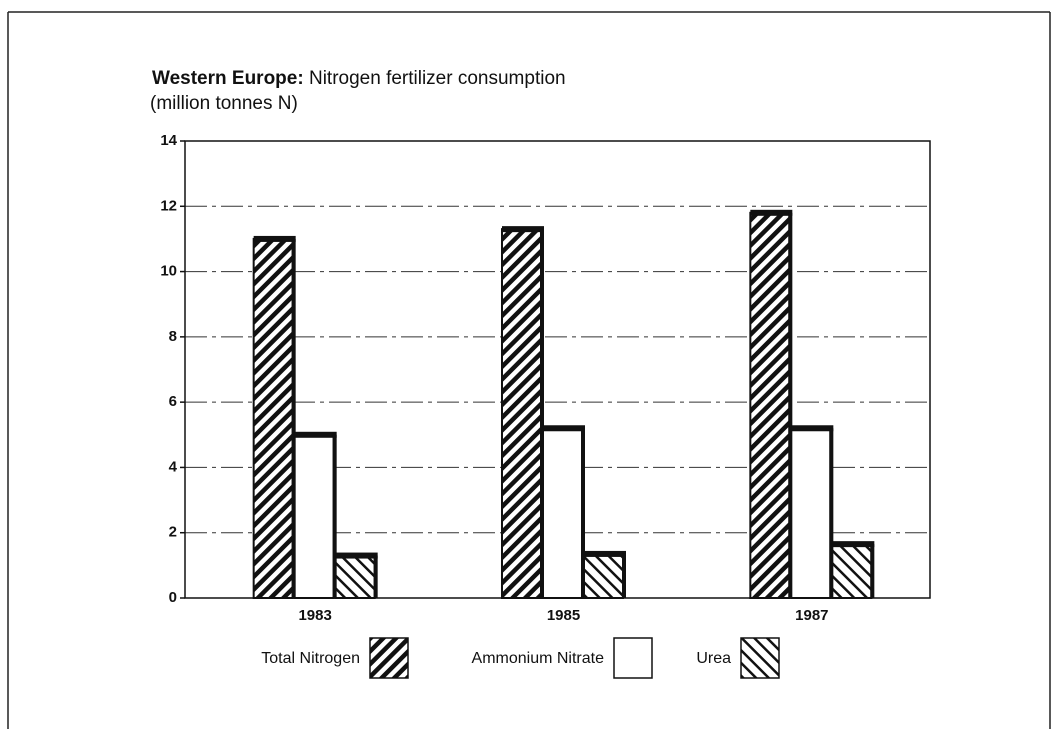  I want to click on y-tick-label: 14, so click(168, 140).